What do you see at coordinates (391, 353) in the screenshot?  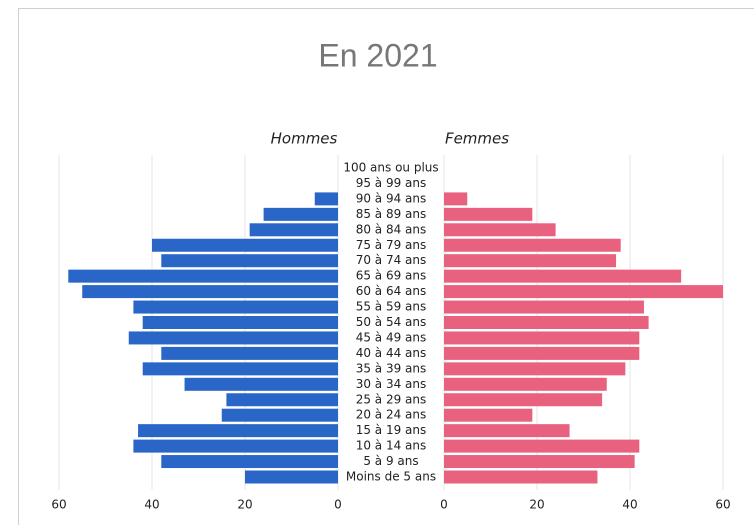 I see `category-label: 40 à 44 ans` at bounding box center [391, 353].